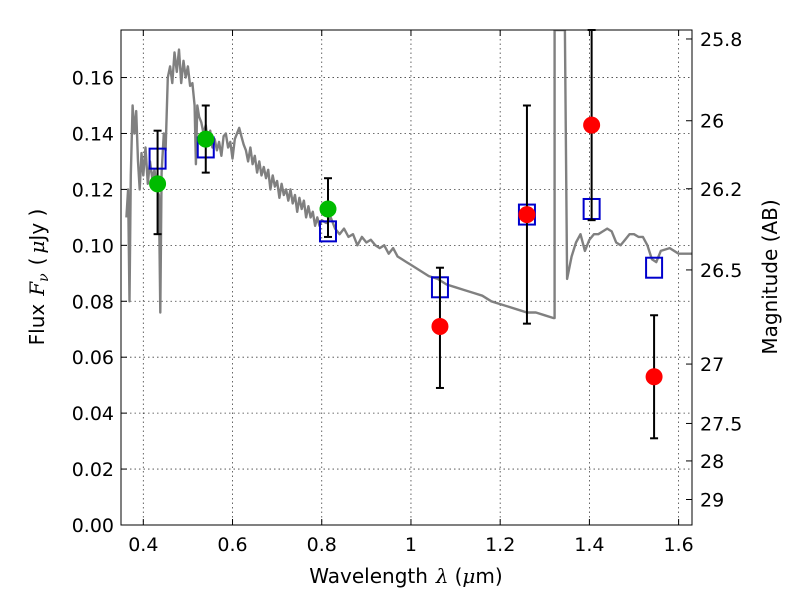 The image size is (800, 600). I want to click on y-tick-label: 0.00, so click(93, 526).